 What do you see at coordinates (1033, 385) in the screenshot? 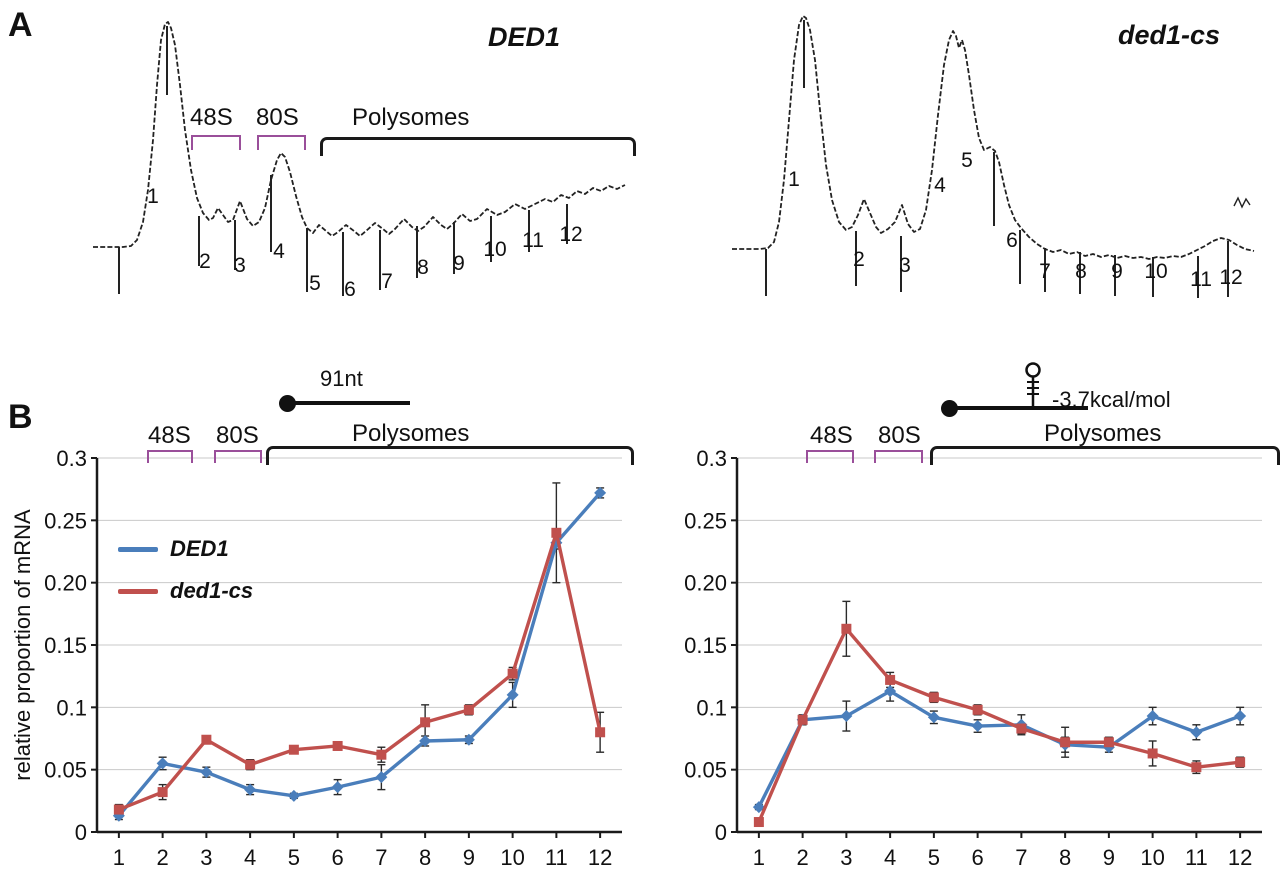
I see `hairpin-icon` at bounding box center [1033, 385].